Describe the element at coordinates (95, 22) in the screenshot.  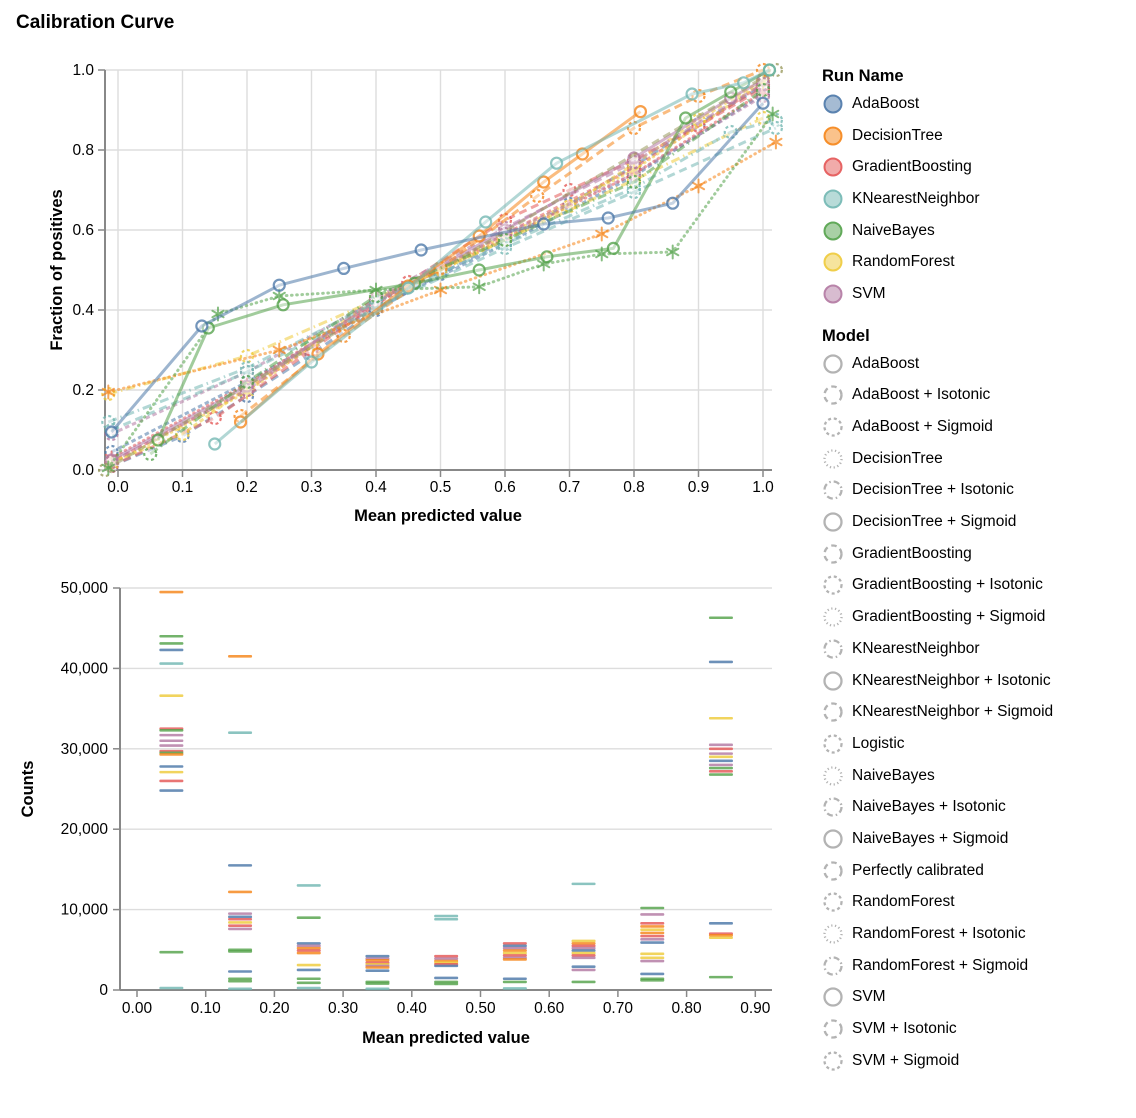
I see `page-title: Calibration Curve` at that location.